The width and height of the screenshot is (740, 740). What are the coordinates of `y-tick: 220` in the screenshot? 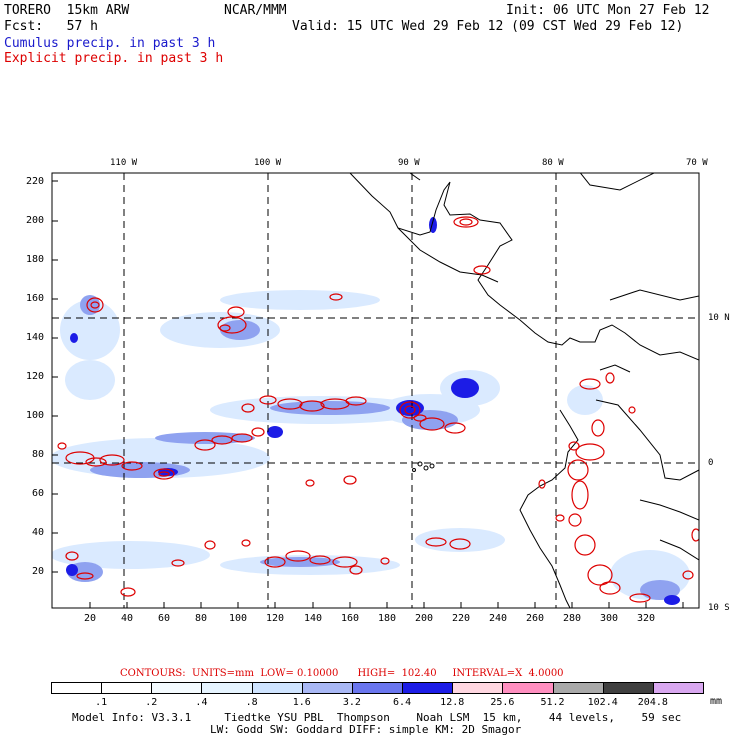 It's located at (35, 181).